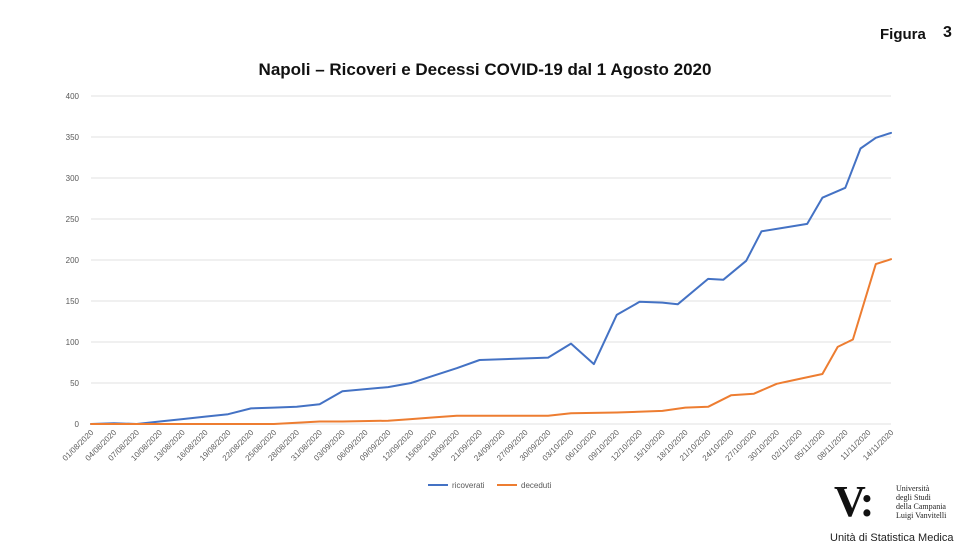  I want to click on logo-caption: Unità di Statistica Medica, so click(892, 538).